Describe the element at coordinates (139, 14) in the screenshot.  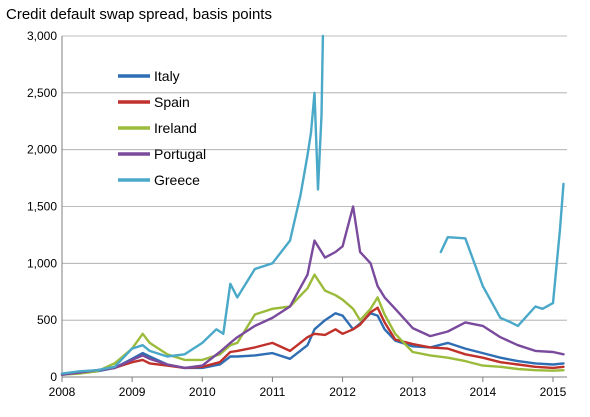
I see `chart-title: Credit default swap spread, basis points` at that location.